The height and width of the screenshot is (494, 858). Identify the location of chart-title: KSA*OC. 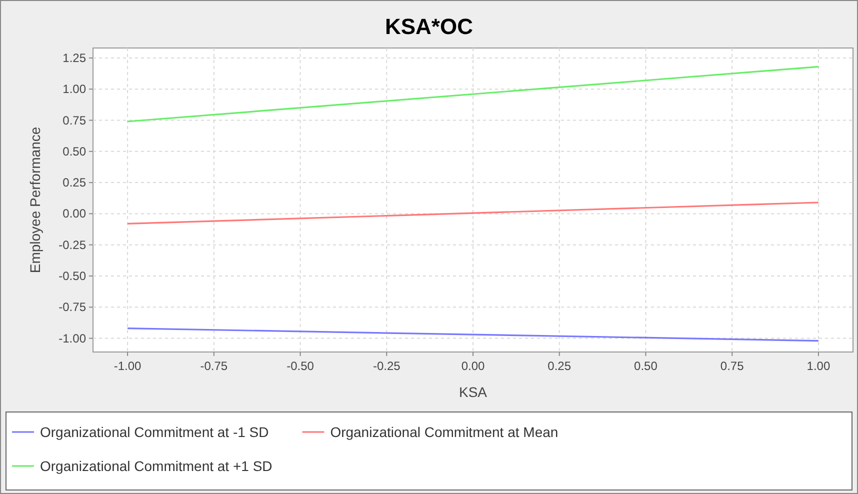
(429, 26).